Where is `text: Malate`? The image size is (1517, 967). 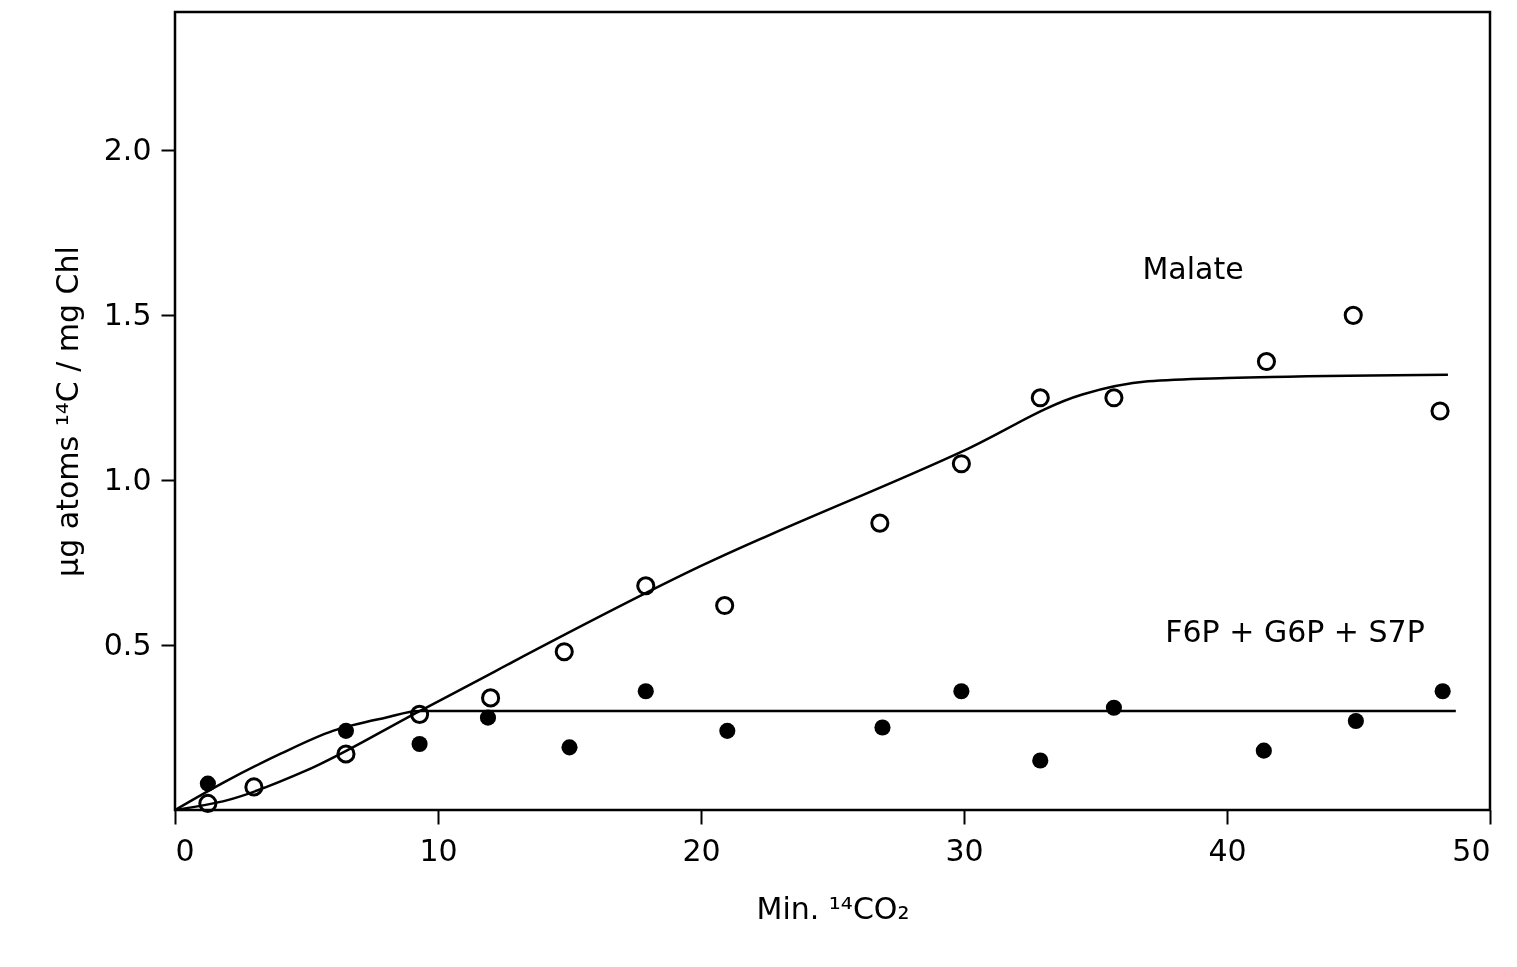
text: Malate is located at coordinates (1193, 268).